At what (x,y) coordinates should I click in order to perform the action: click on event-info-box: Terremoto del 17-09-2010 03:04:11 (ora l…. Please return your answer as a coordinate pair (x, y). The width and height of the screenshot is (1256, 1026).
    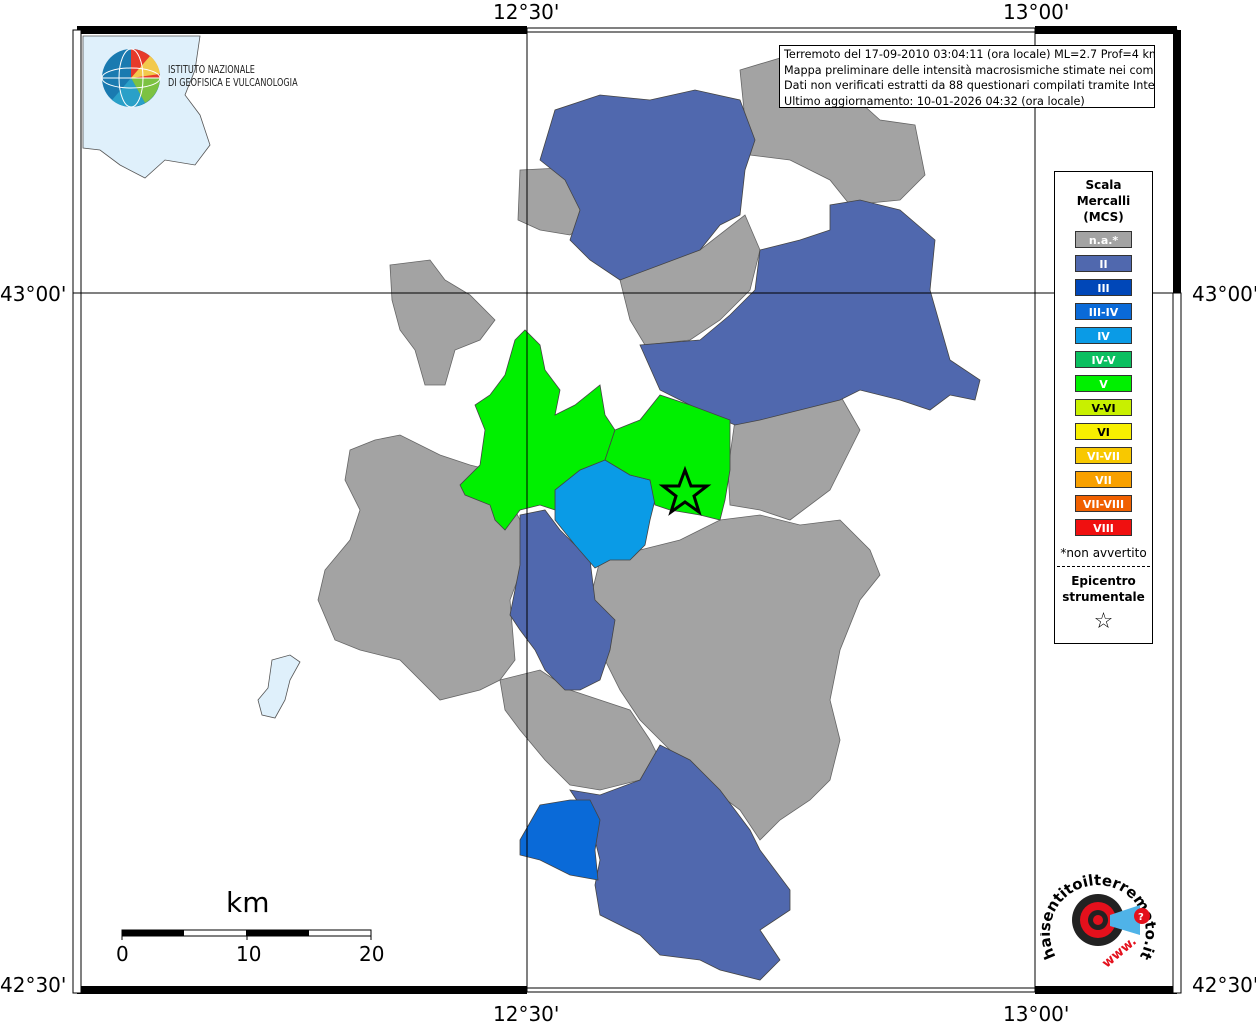
    Looking at the image, I should click on (967, 76).